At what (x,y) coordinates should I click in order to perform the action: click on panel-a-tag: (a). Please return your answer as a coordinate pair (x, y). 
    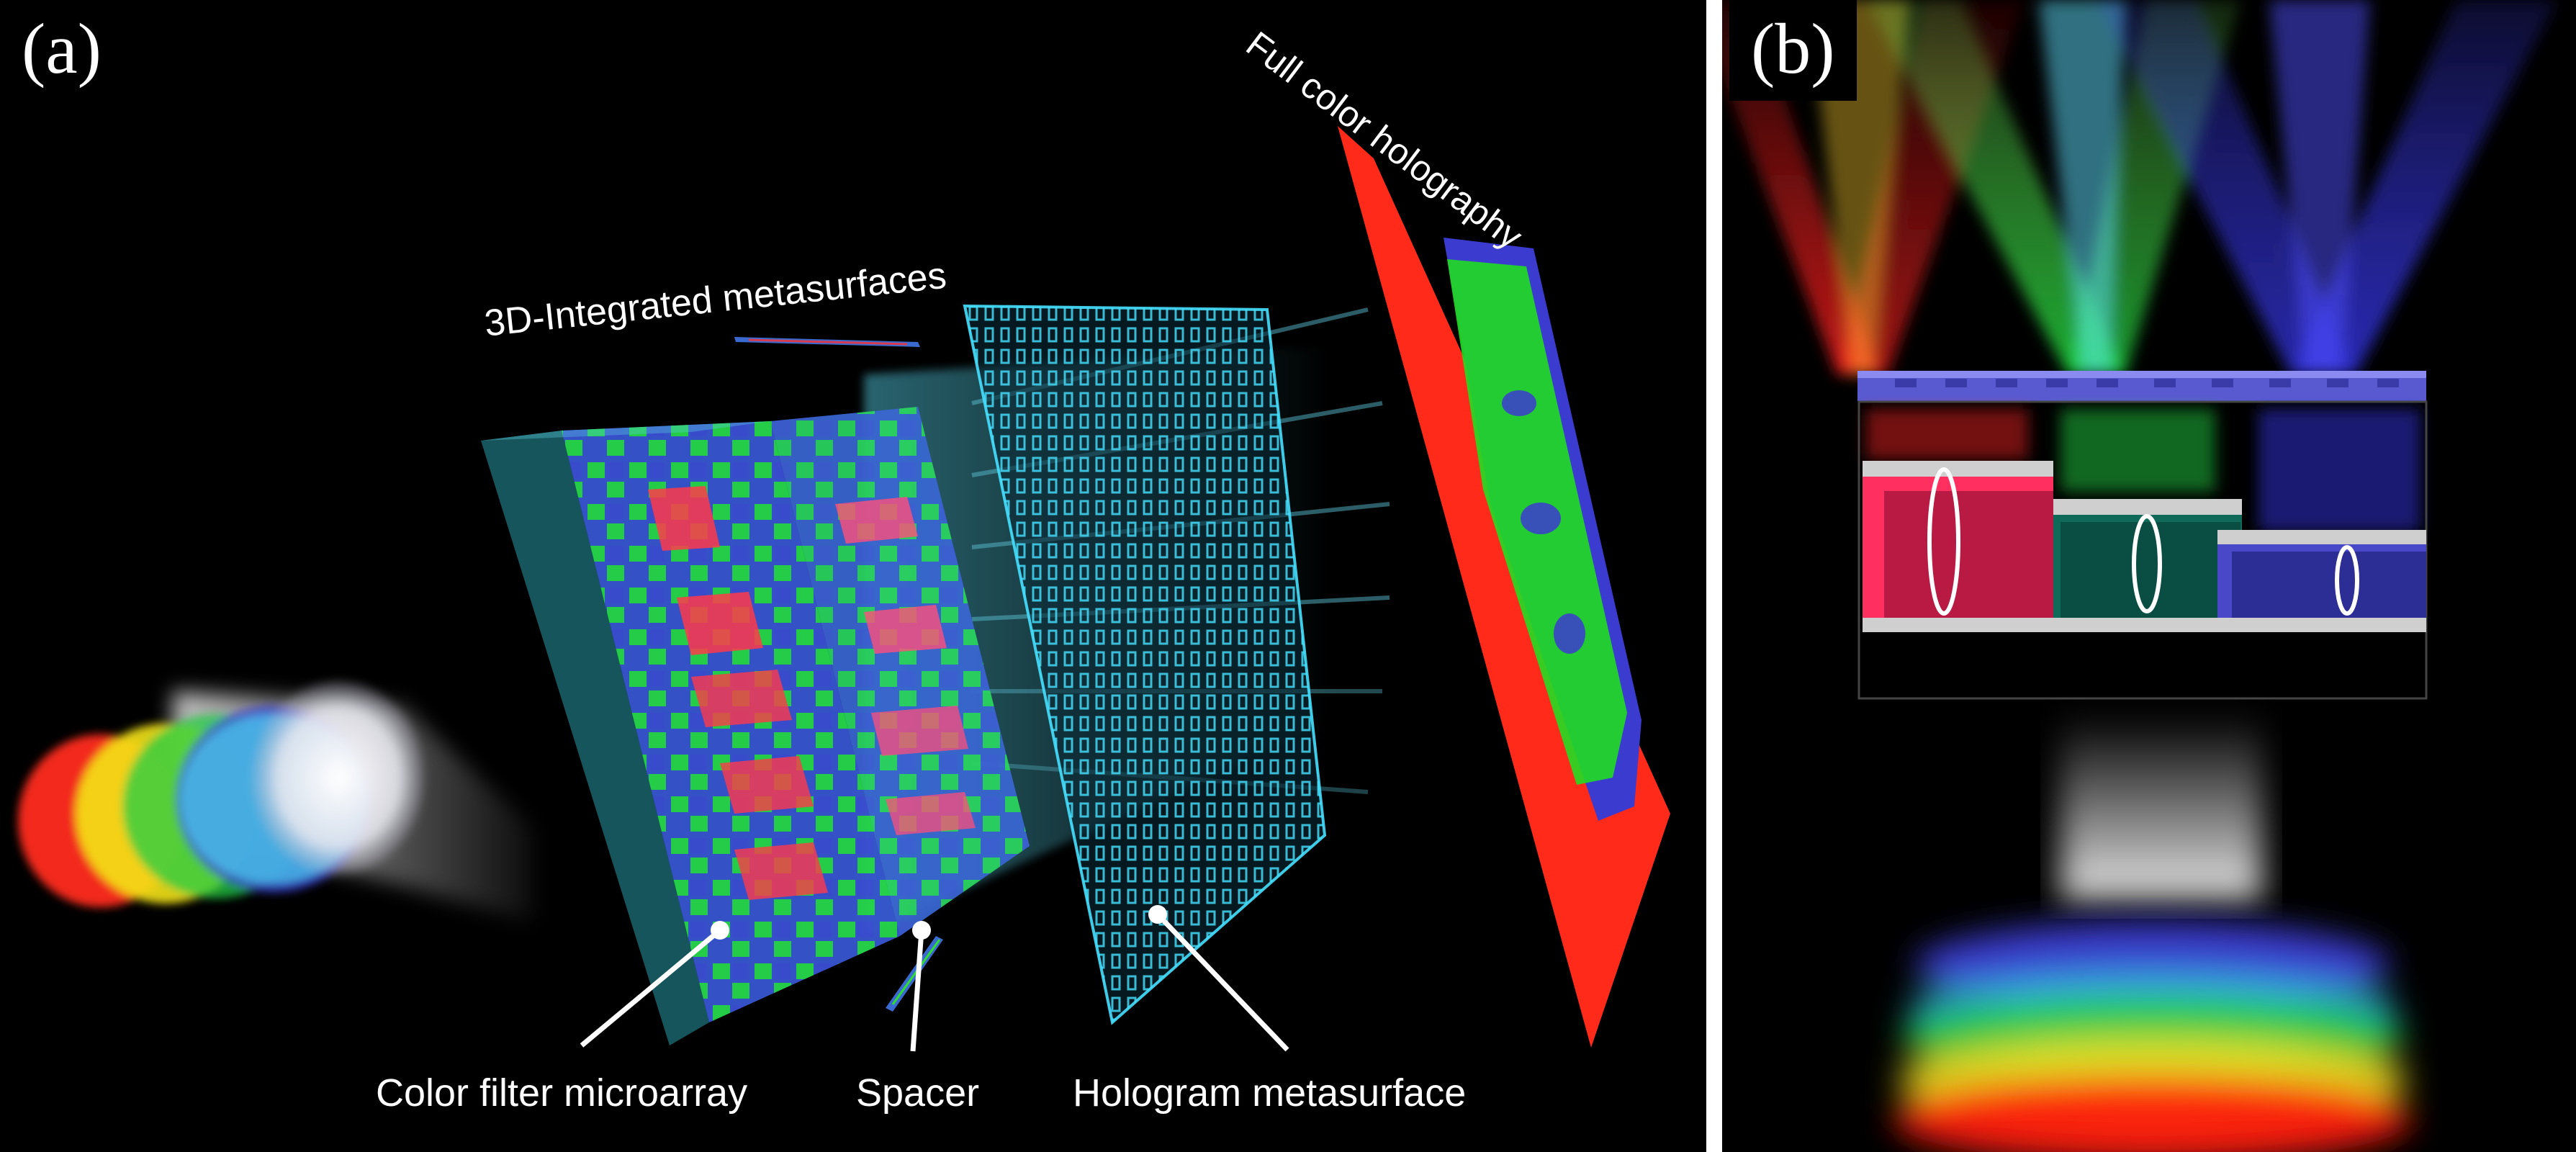
    Looking at the image, I should click on (61, 50).